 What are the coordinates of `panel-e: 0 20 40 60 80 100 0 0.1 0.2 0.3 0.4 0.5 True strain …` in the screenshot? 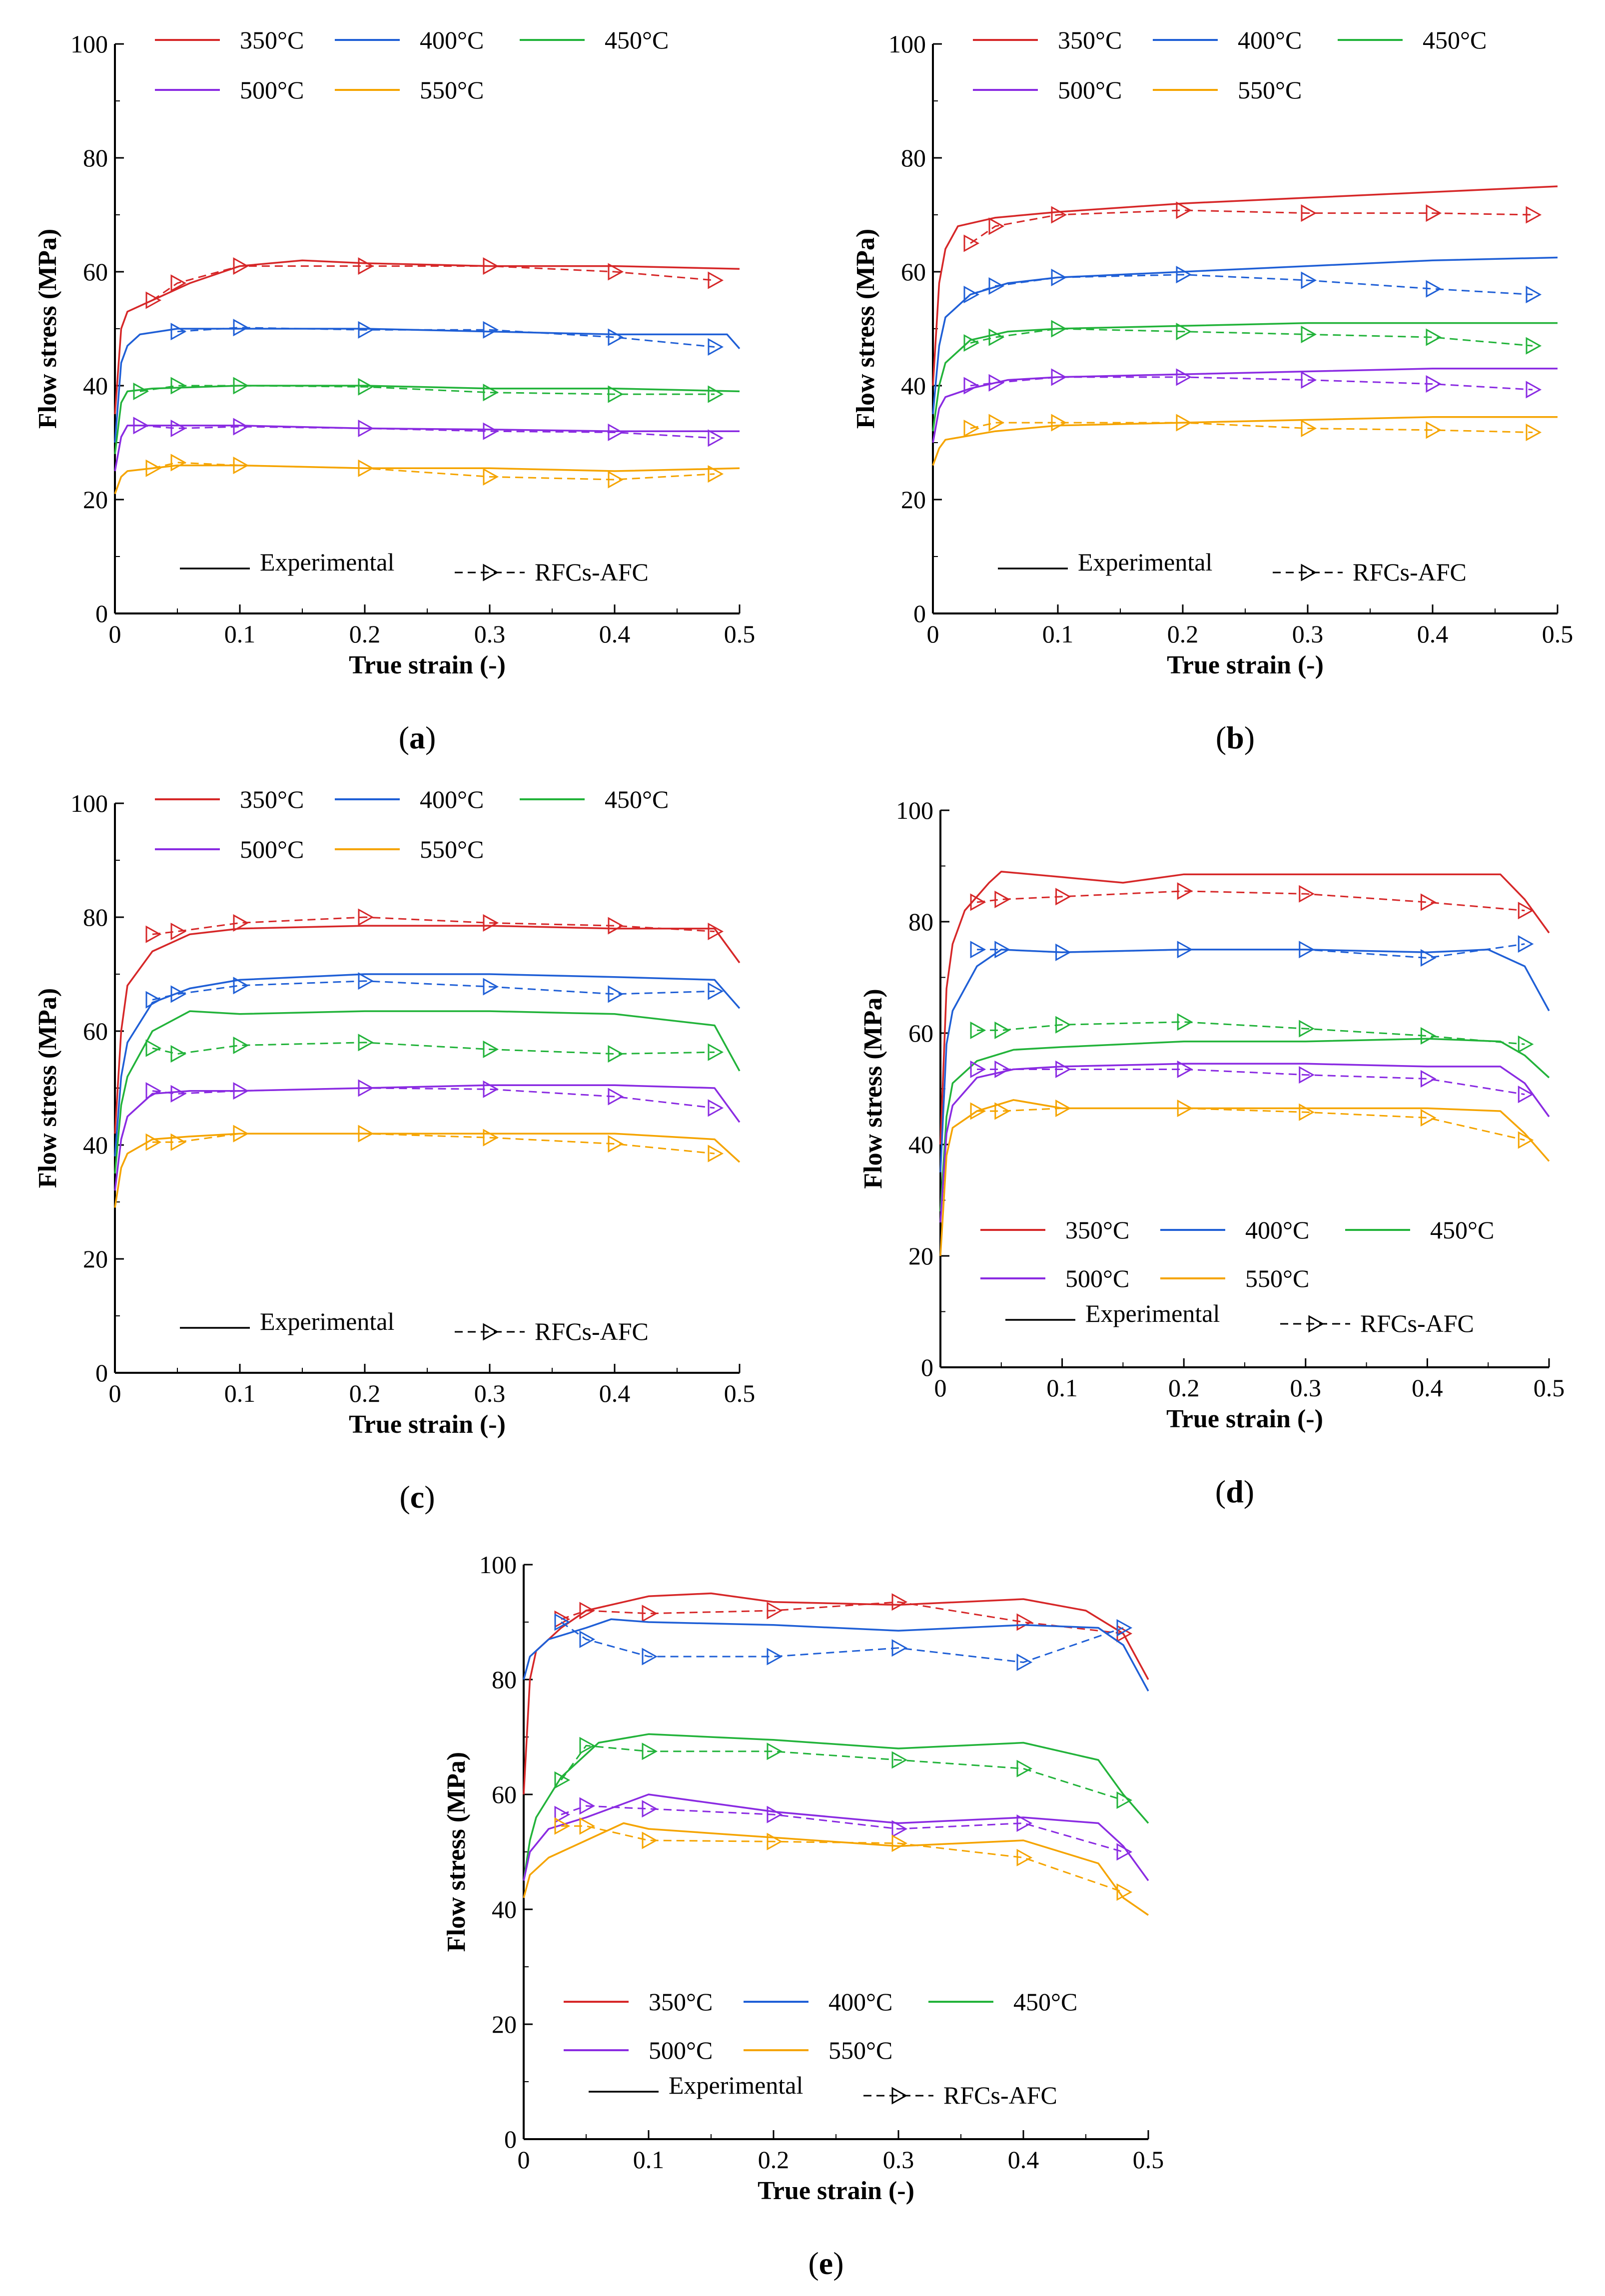 It's located at (803, 1916).